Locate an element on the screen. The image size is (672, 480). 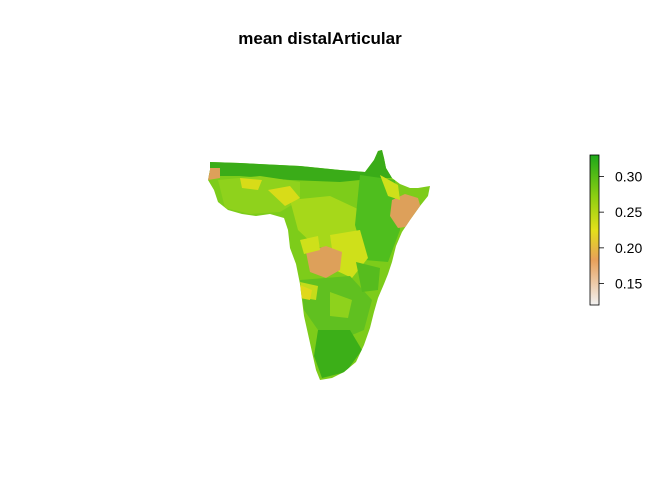
orange-patch-east is located at coordinates (406, 211).